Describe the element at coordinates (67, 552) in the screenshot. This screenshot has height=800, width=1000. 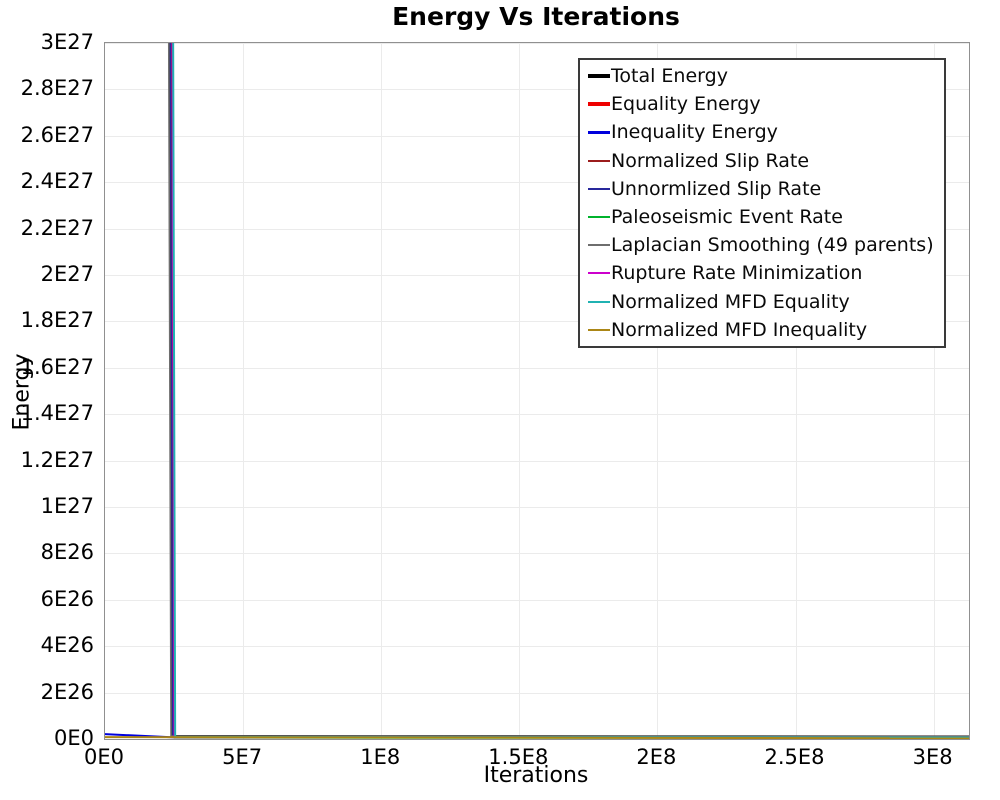
I see `y-tick-label: 8E26` at that location.